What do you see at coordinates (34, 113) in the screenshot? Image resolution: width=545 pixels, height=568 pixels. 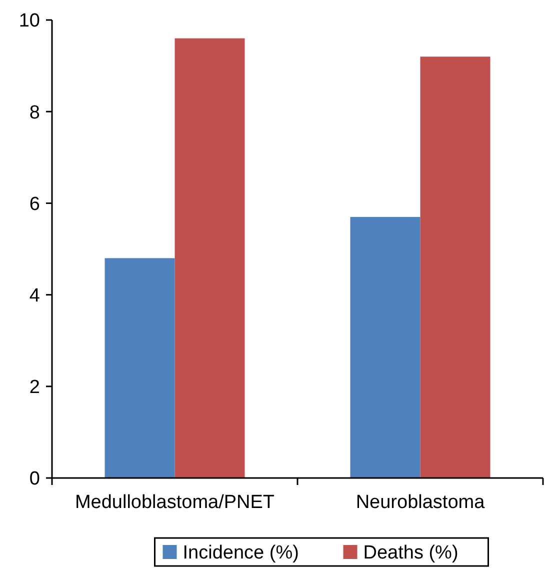 I see `y-tick-label: 8` at bounding box center [34, 113].